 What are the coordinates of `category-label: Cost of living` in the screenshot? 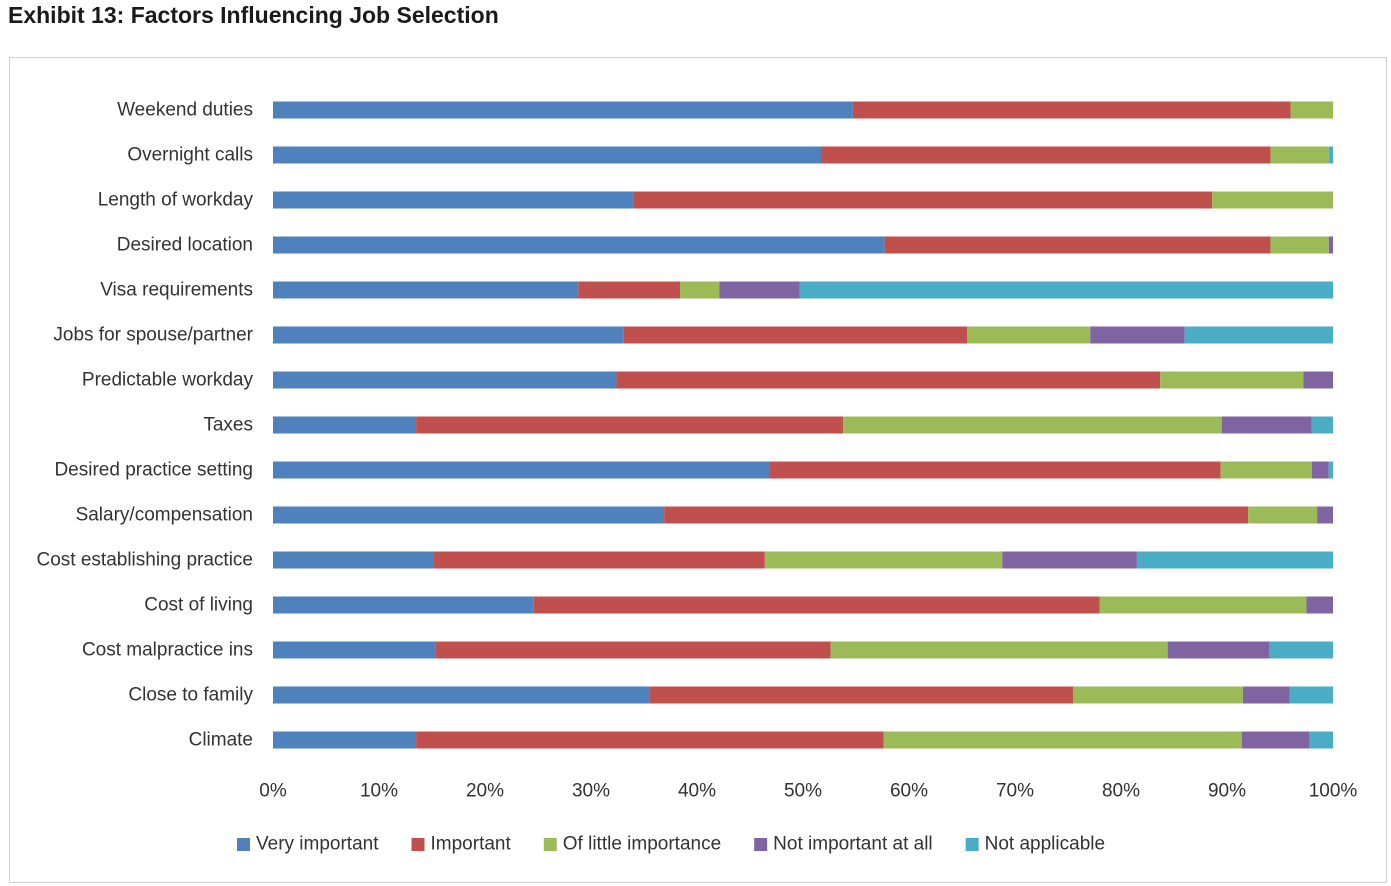 It's located at (198, 605).